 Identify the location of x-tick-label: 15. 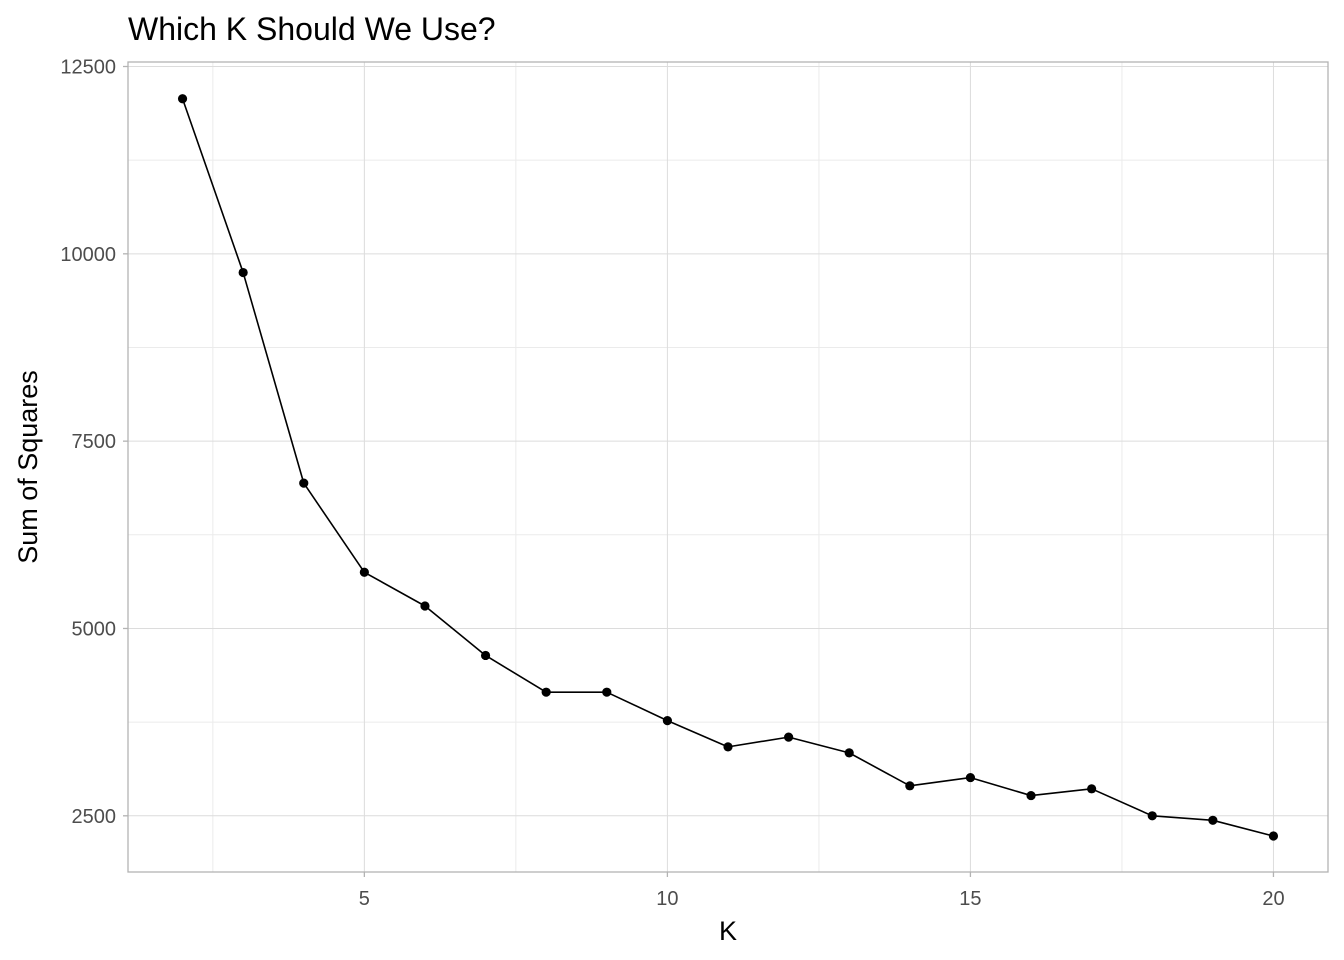
(970, 899).